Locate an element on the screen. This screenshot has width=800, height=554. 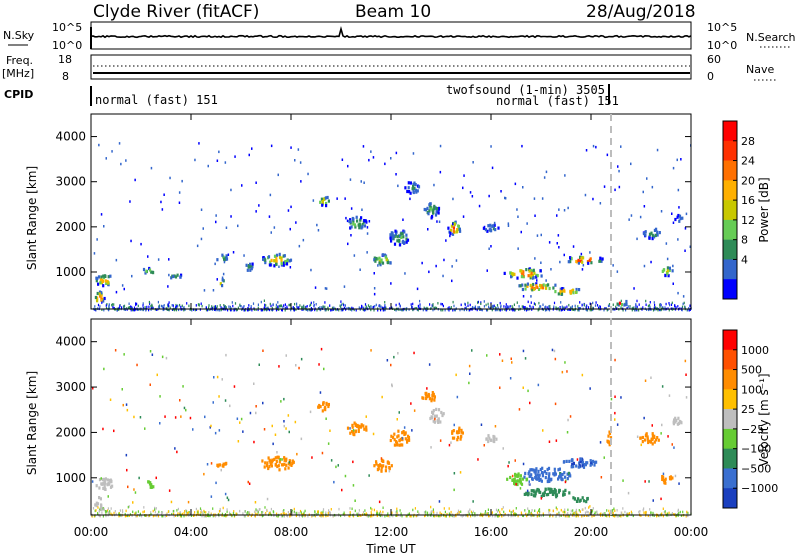
noise-right-tick-bottom: 10^0 is located at coordinates (722, 45).